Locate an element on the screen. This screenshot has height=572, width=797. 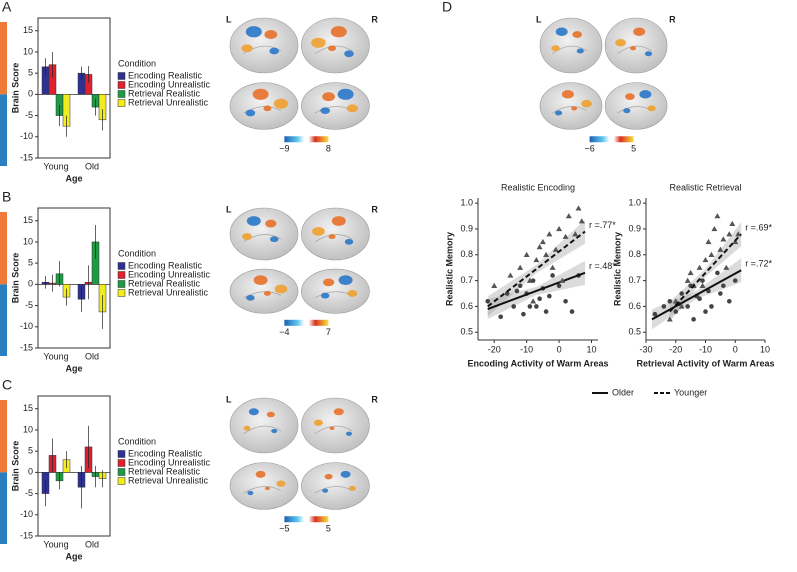
legend-label: Encoding Realistic is located at coordinates (165, 75).